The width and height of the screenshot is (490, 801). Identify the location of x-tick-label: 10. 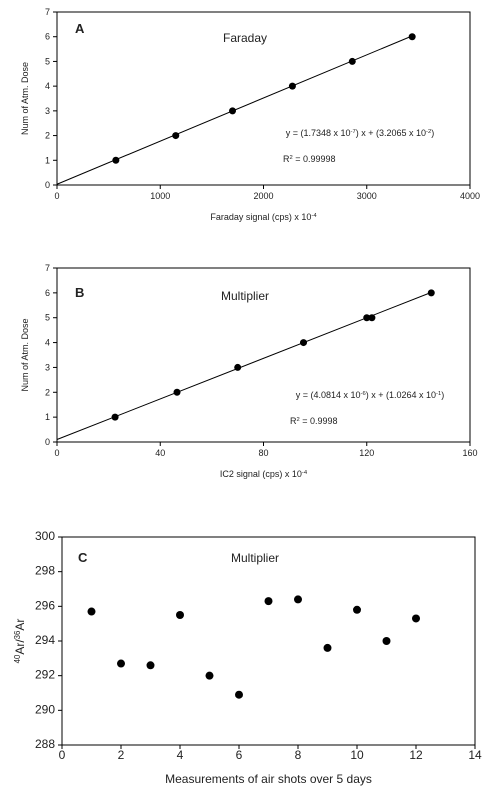
(357, 755).